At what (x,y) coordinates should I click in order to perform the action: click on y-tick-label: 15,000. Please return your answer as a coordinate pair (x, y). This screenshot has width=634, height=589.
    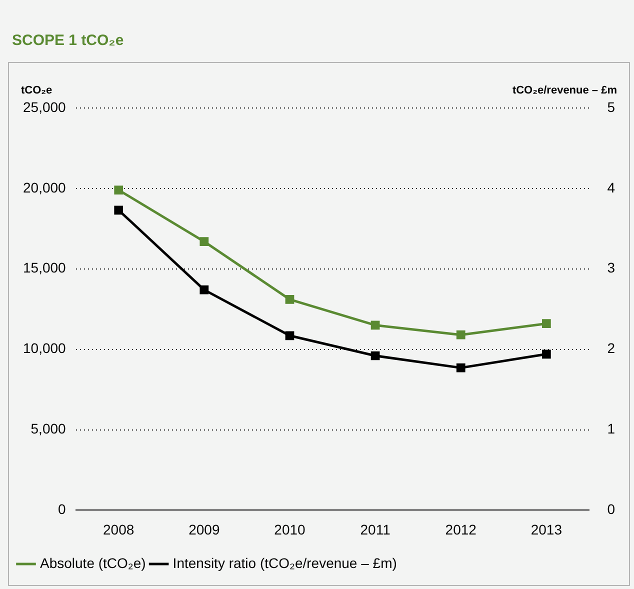
    Looking at the image, I should click on (44, 268).